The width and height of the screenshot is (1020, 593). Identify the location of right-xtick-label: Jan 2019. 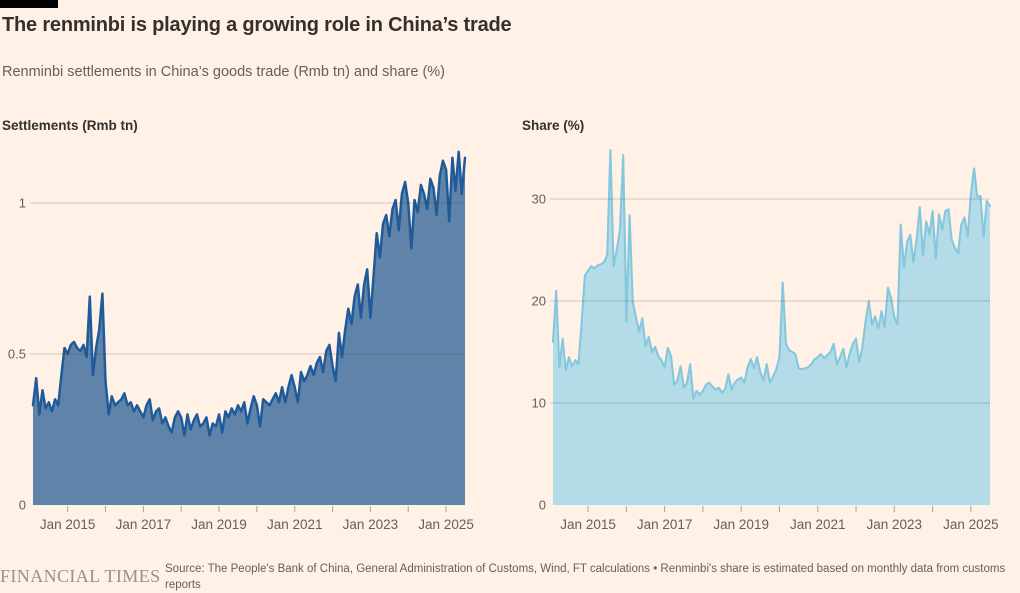
(741, 524).